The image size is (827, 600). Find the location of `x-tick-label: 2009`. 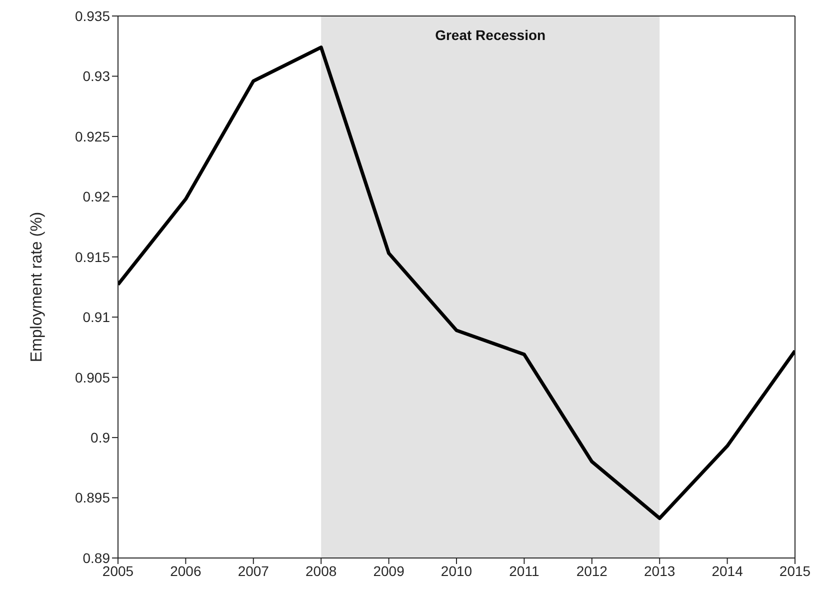

x-tick-label: 2009 is located at coordinates (389, 570).